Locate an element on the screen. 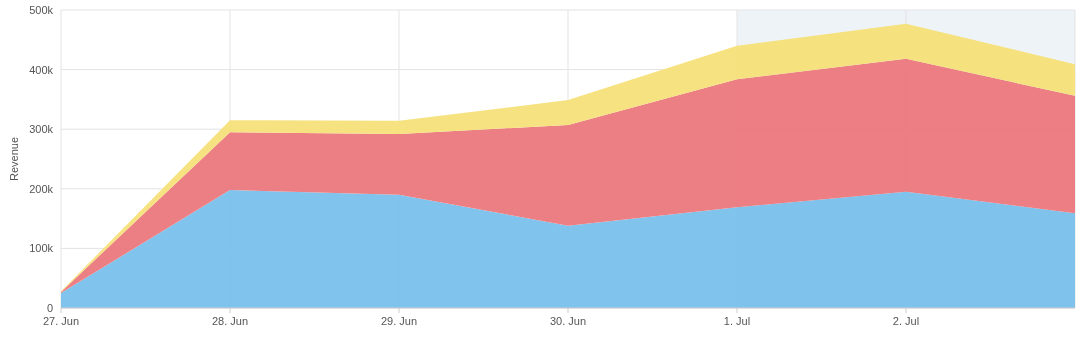  y-tick-label: 400k is located at coordinates (41, 69).